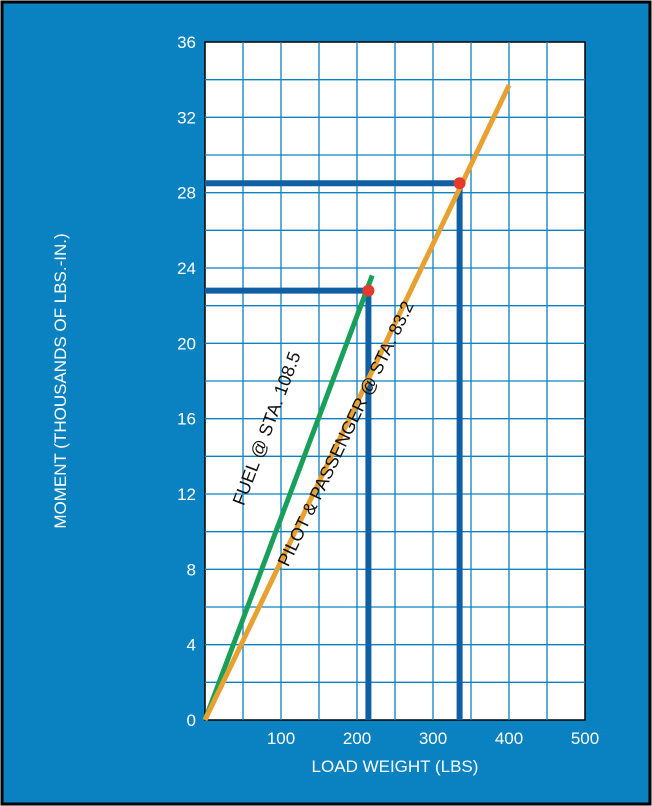  I want to click on y-tick-label: 0, so click(191, 720).